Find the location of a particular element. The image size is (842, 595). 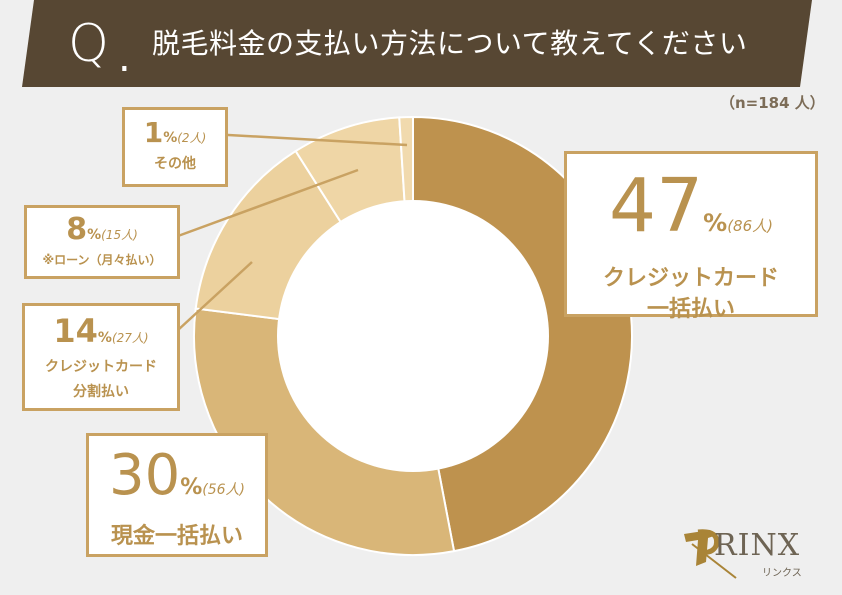

callout-other: 1%(2人) その他 is located at coordinates (175, 147).